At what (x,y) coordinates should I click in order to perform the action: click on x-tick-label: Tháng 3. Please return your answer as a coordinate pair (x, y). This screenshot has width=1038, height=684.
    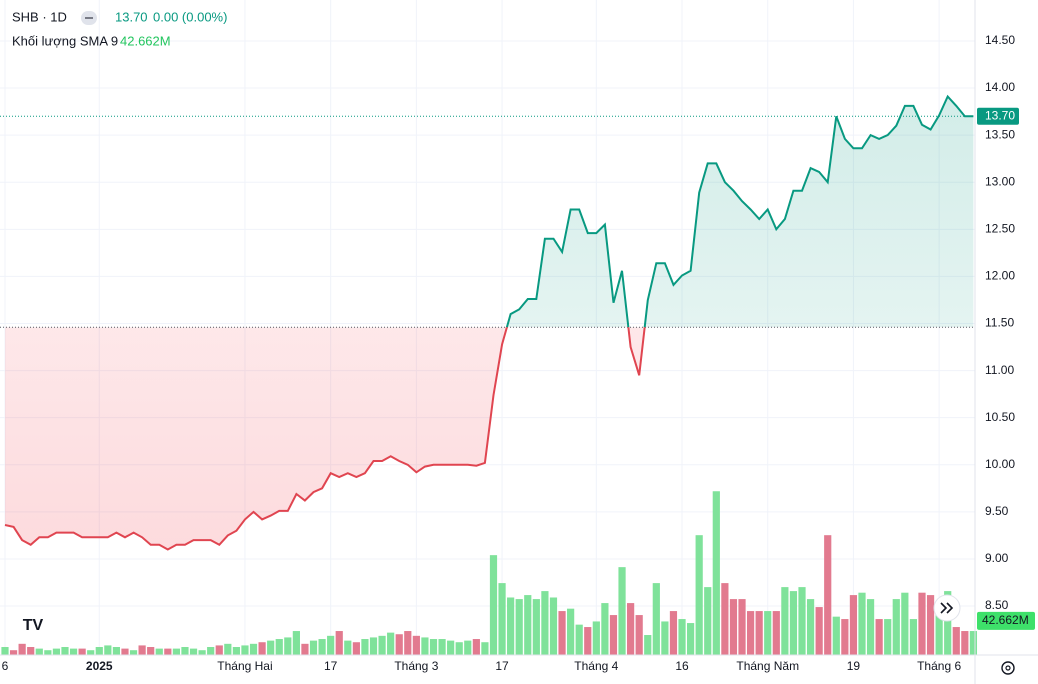
    Looking at the image, I should click on (416, 666).